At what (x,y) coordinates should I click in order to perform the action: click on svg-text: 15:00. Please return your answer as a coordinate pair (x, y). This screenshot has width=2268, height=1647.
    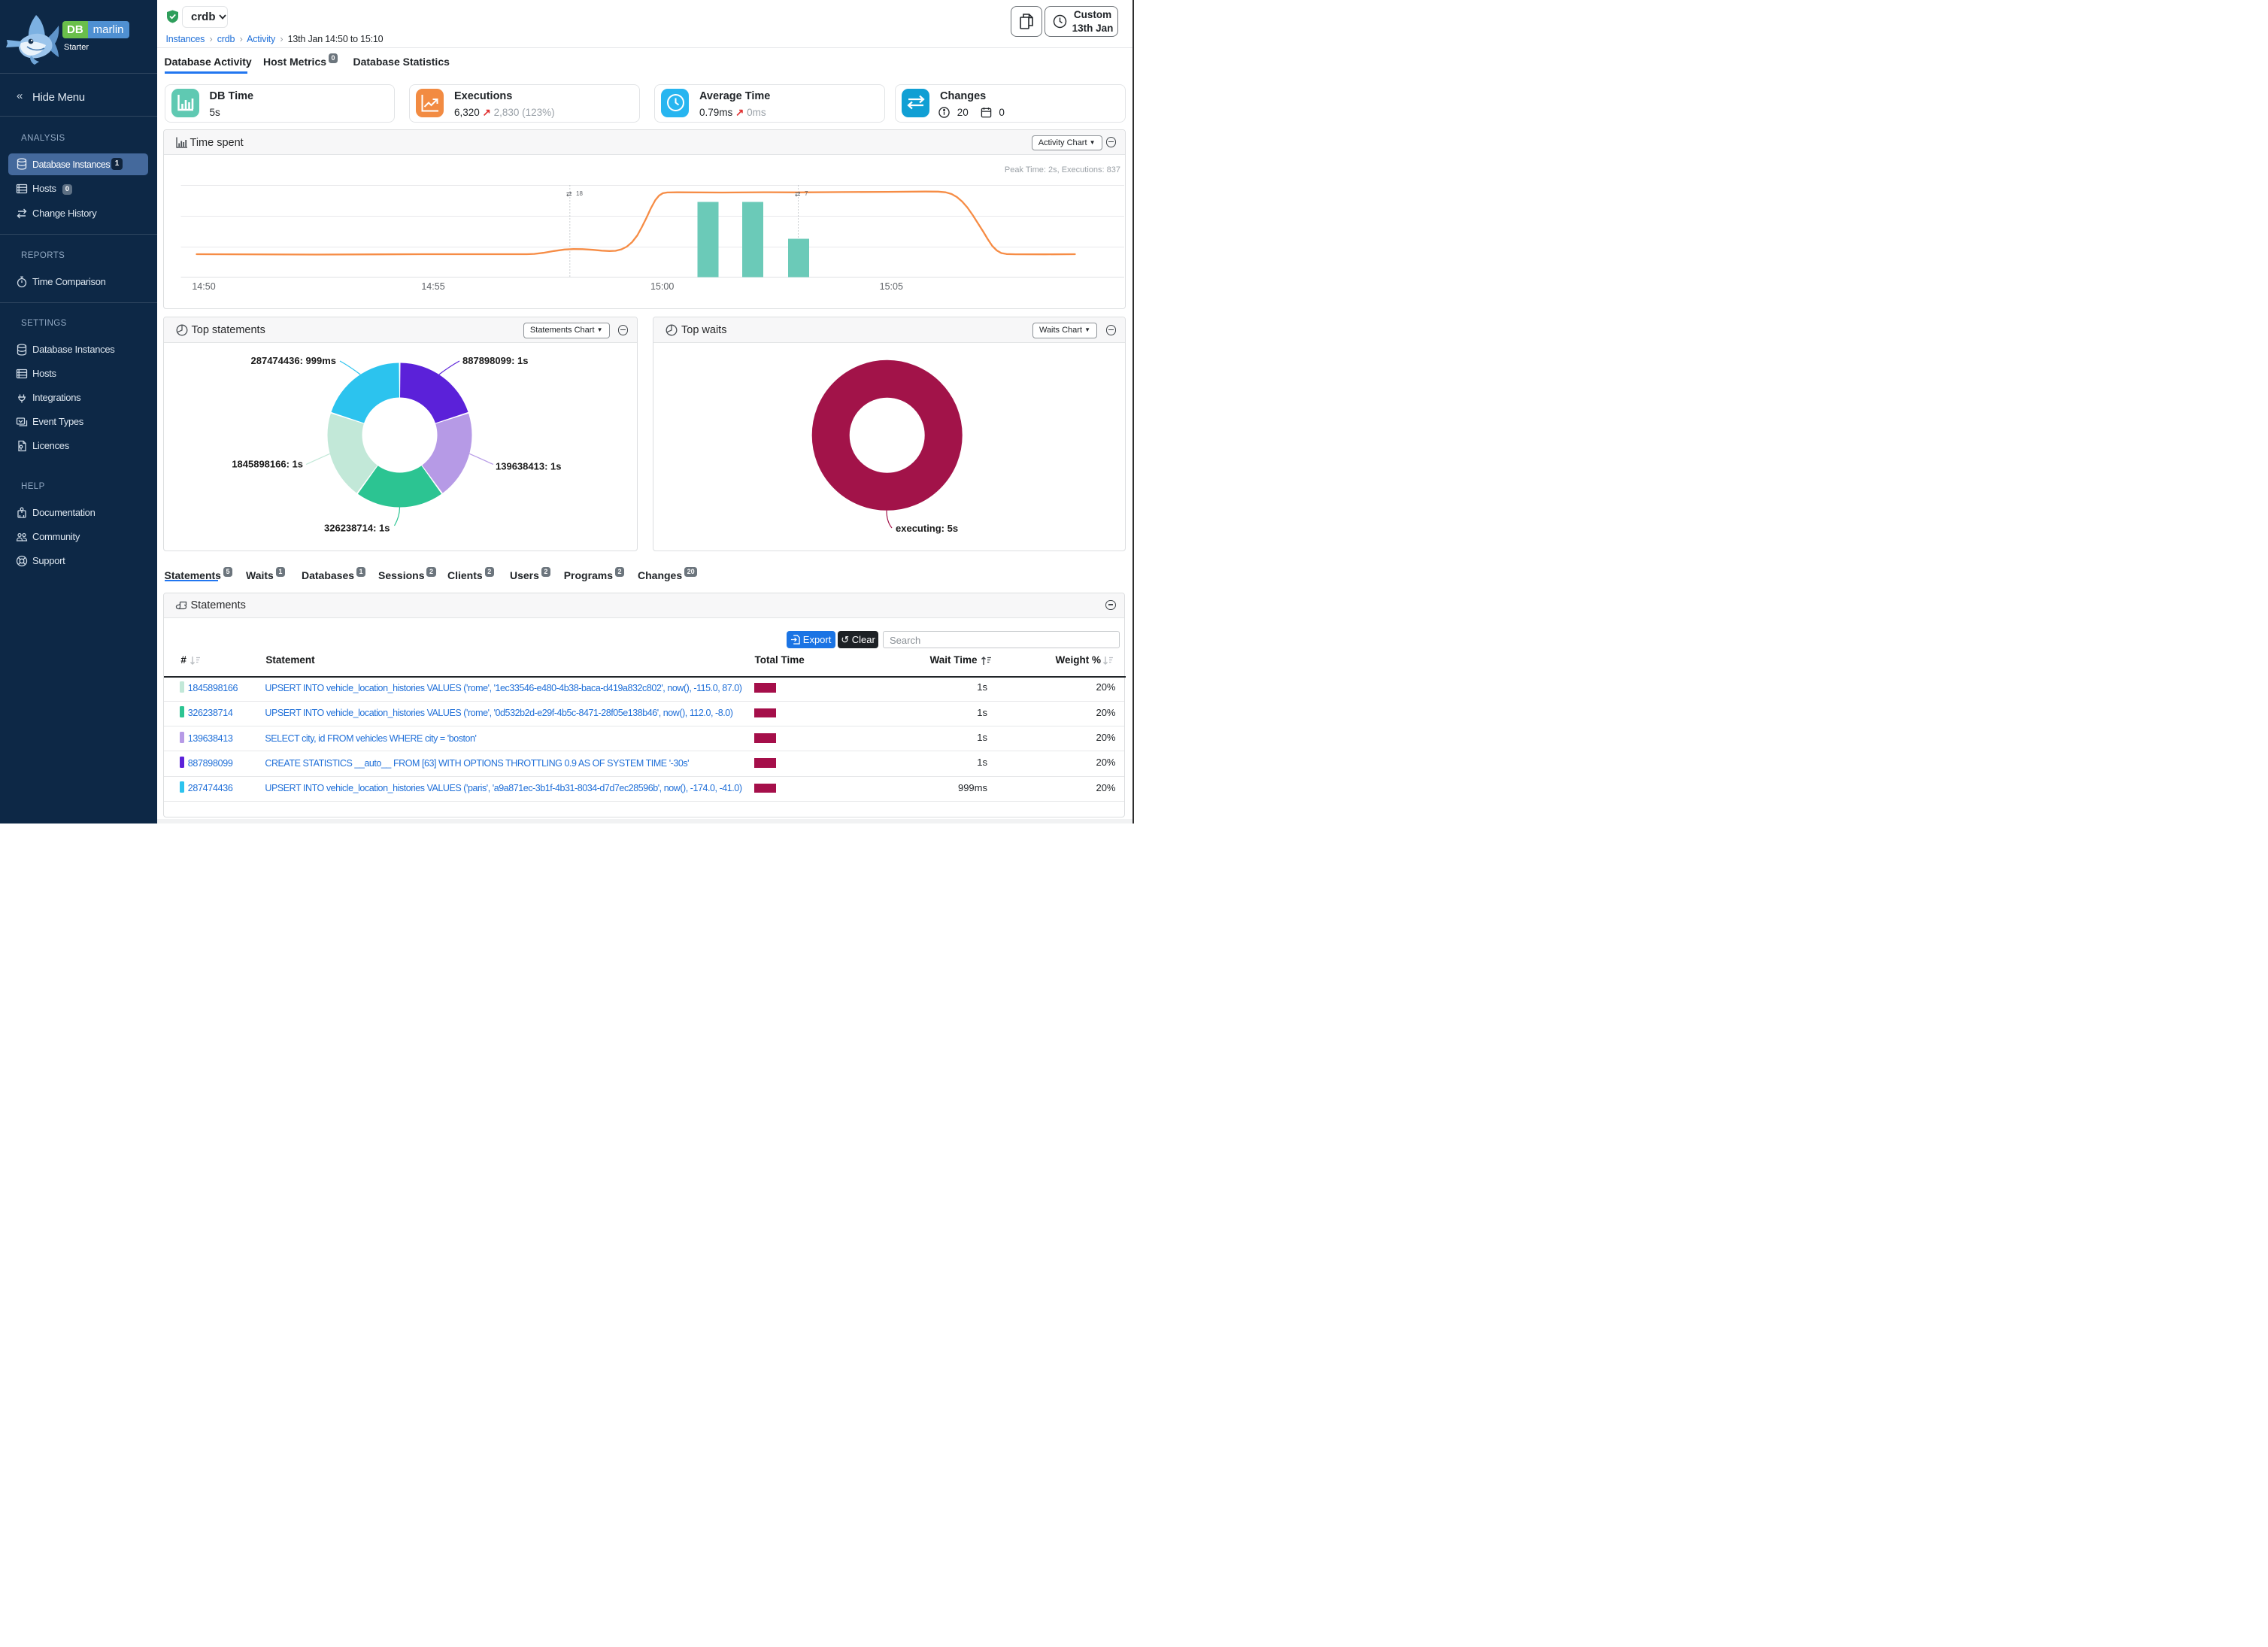
    Looking at the image, I should click on (662, 286).